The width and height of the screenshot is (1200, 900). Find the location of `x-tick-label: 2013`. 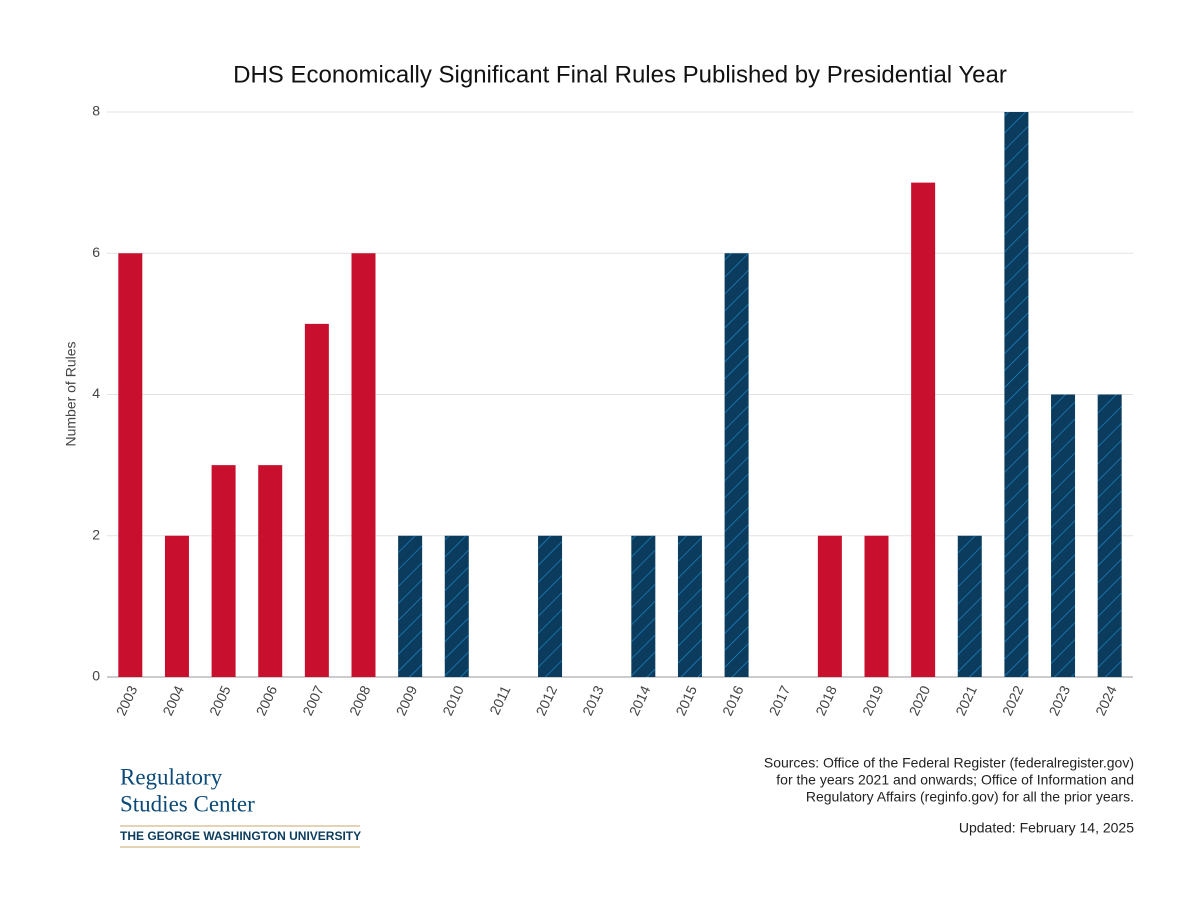

x-tick-label: 2013 is located at coordinates (593, 700).